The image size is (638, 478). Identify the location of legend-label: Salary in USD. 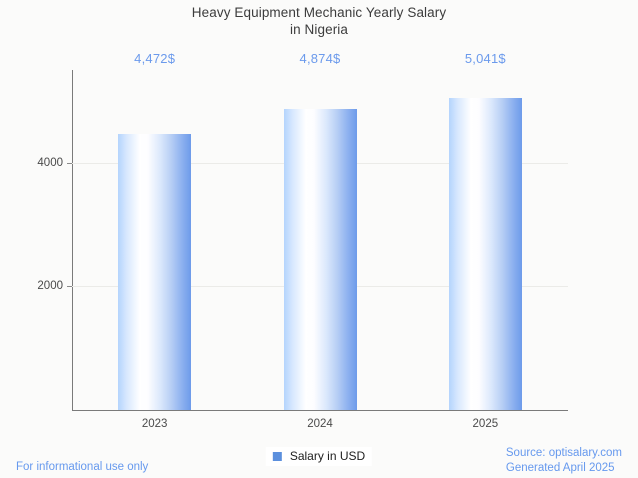
(327, 456).